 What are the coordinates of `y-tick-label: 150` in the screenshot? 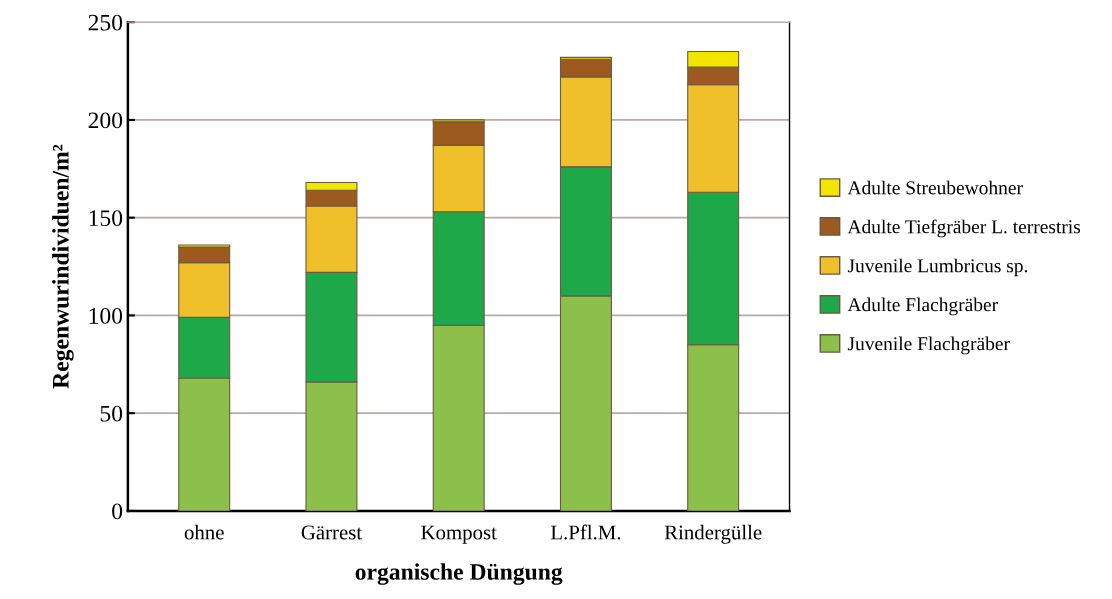 It's located at (106, 218).